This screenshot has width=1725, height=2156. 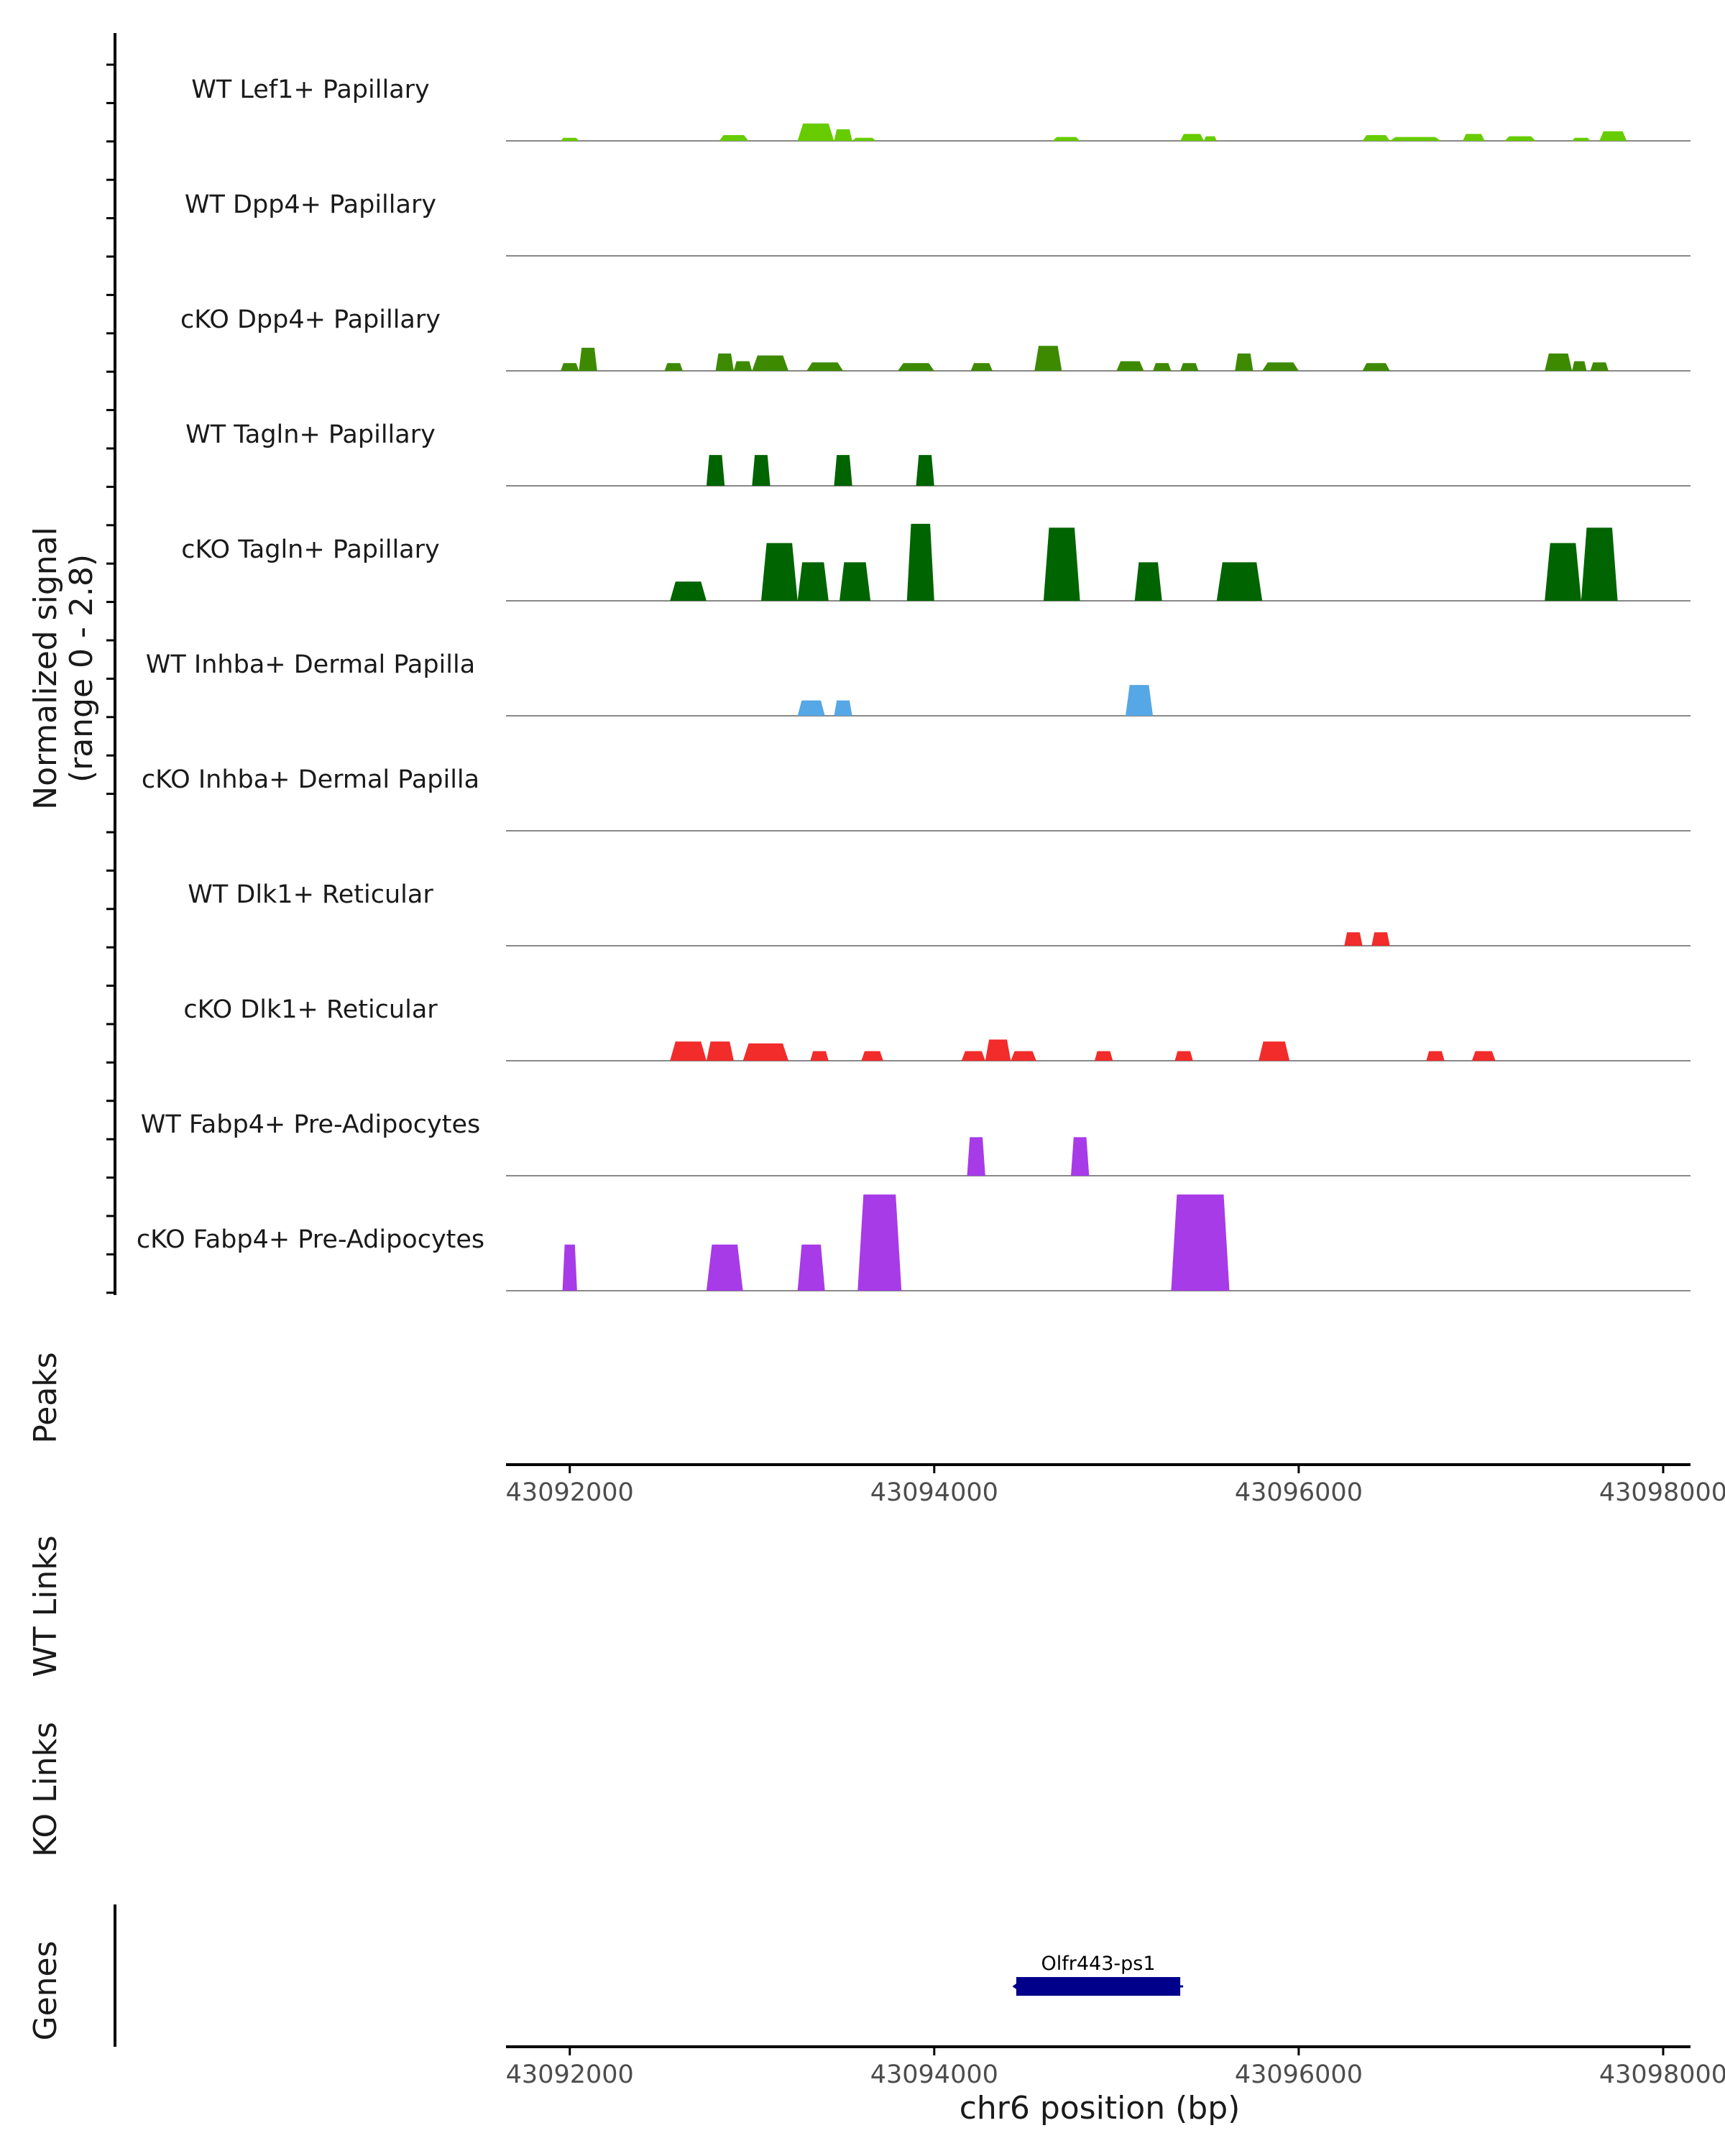 I want to click on x-tick-label: 43092000, so click(x=570, y=2074).